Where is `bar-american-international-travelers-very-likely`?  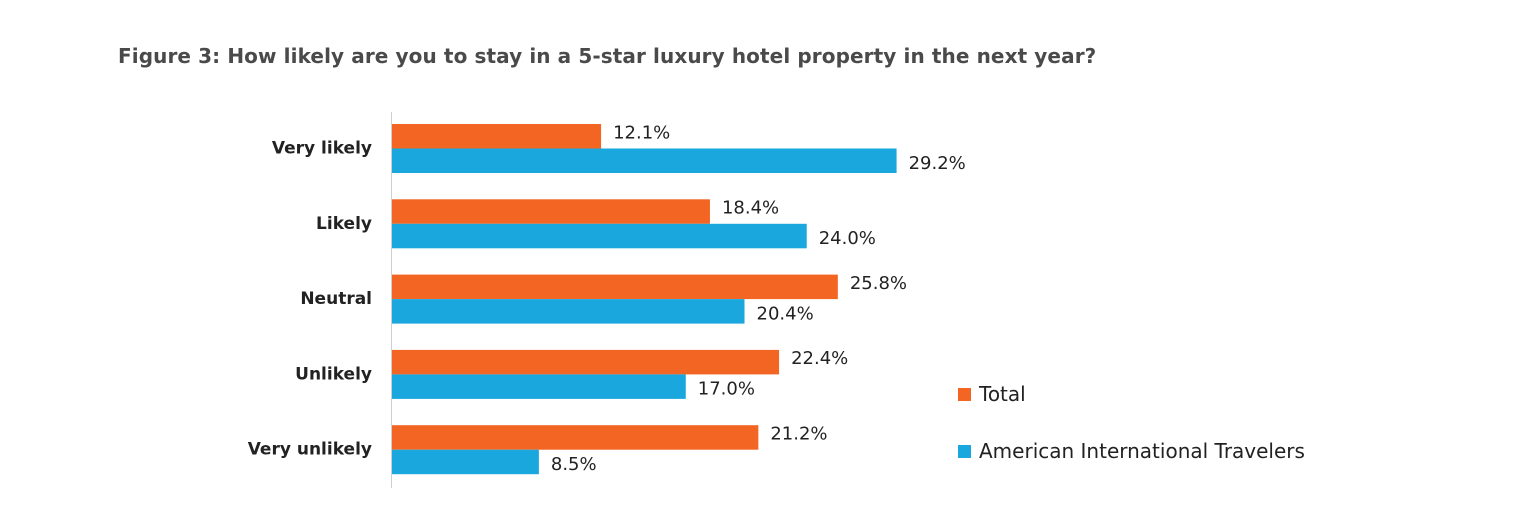 bar-american-international-travelers-very-likely is located at coordinates (644, 160).